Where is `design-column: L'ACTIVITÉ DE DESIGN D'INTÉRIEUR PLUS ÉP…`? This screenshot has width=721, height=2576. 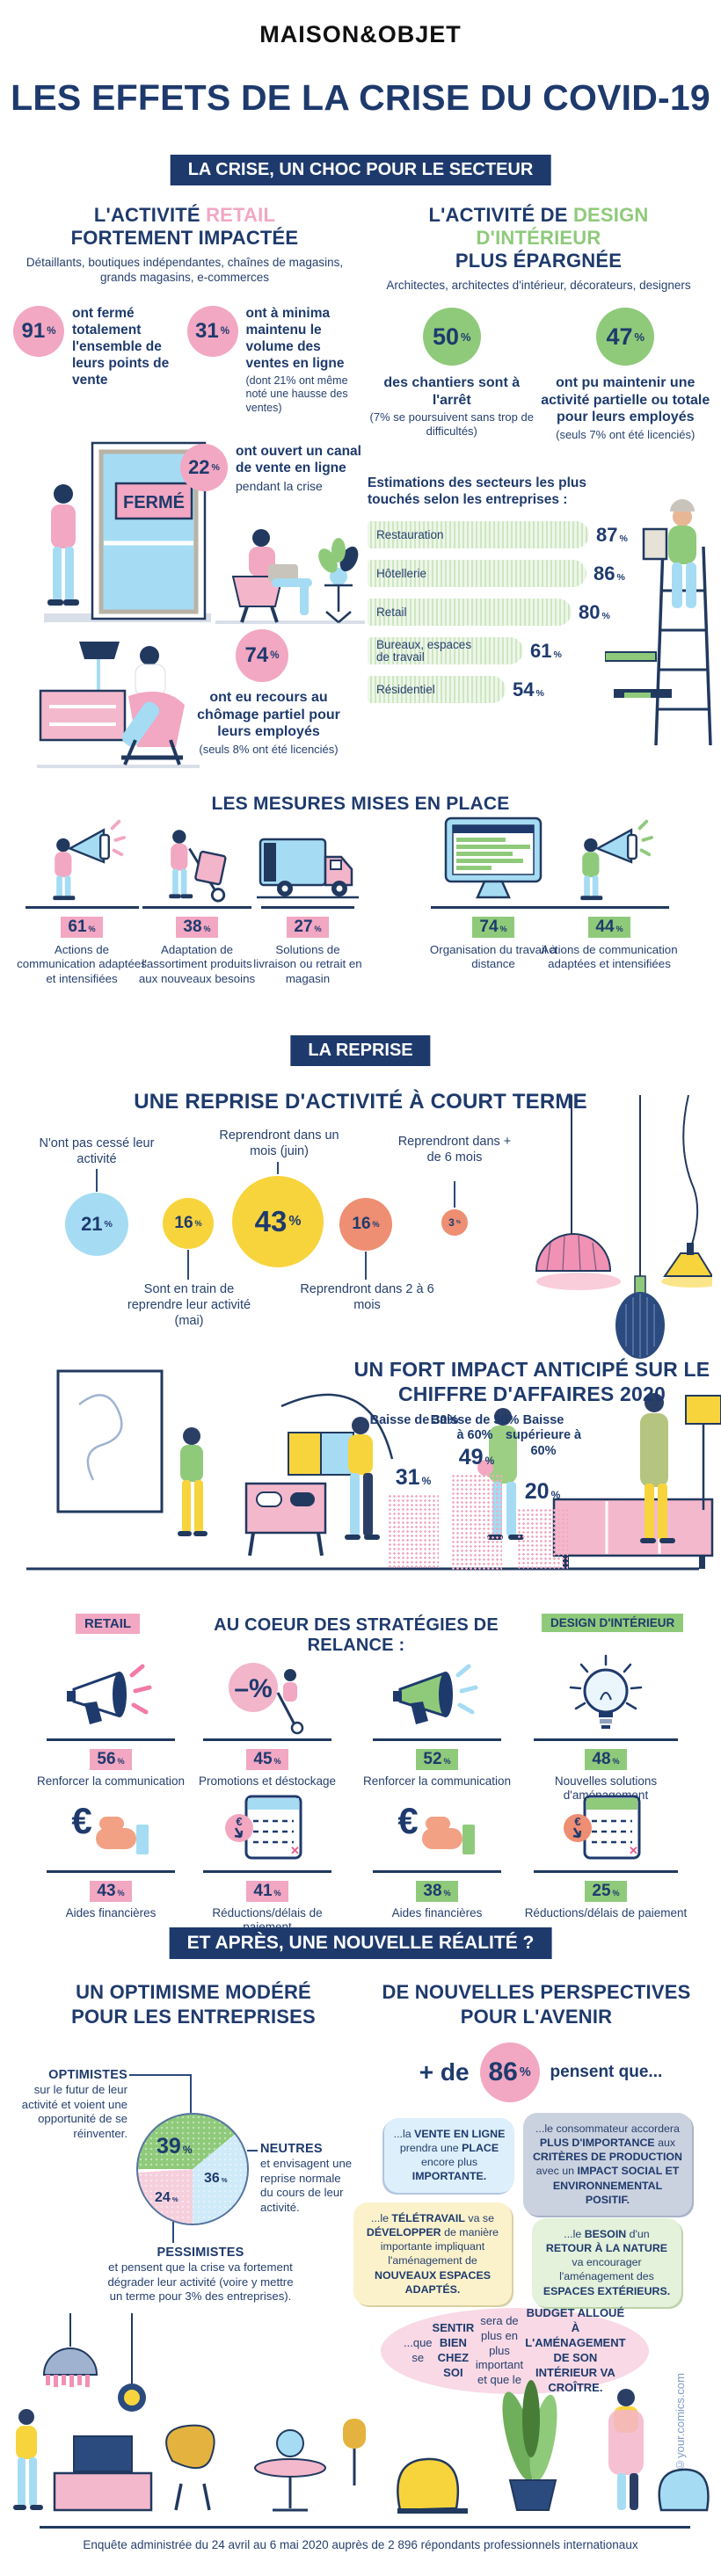 design-column: L'ACTIVITÉ DE DESIGN D'INTÉRIEUR PLUS ÉP… is located at coordinates (538, 248).